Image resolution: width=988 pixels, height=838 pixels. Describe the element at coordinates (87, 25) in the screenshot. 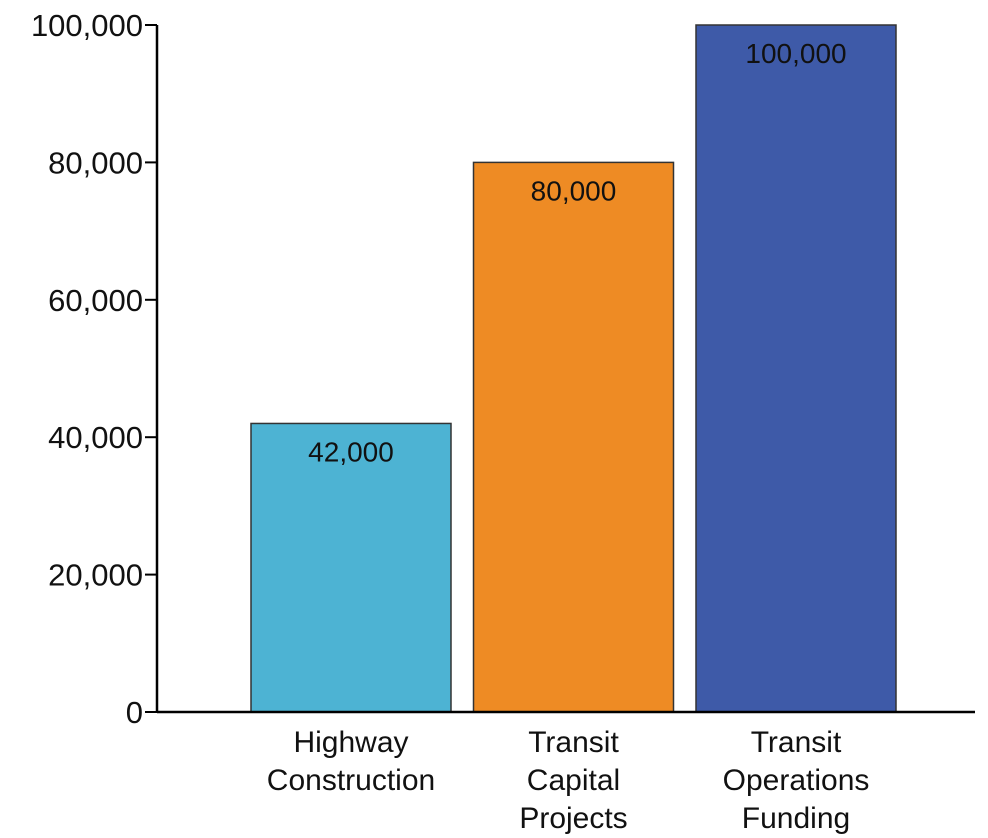

I see `y-tick-label: 100,000` at that location.